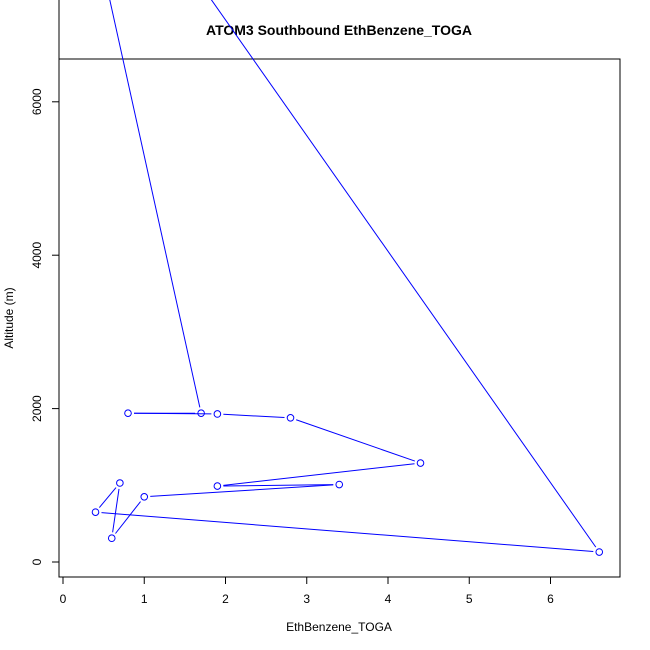  I want to click on x-tick-label: 6, so click(550, 599).